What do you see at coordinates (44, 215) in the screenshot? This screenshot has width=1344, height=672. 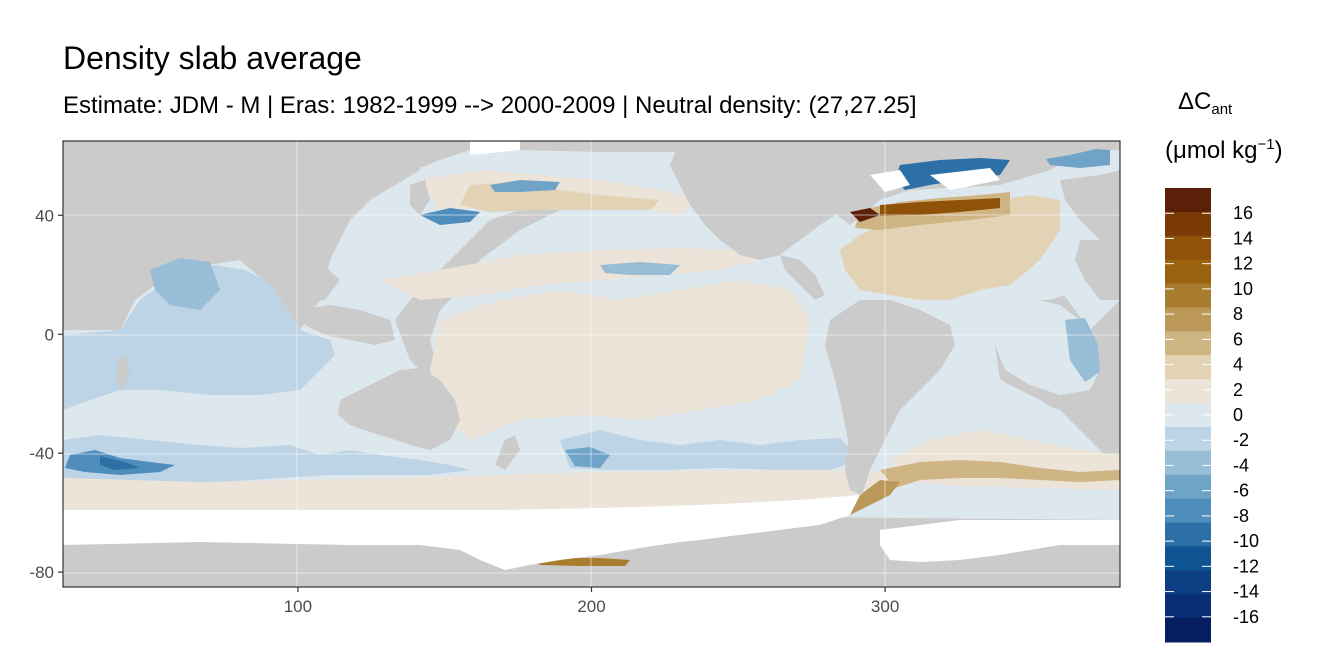 I see `y-tick-label: 40` at bounding box center [44, 215].